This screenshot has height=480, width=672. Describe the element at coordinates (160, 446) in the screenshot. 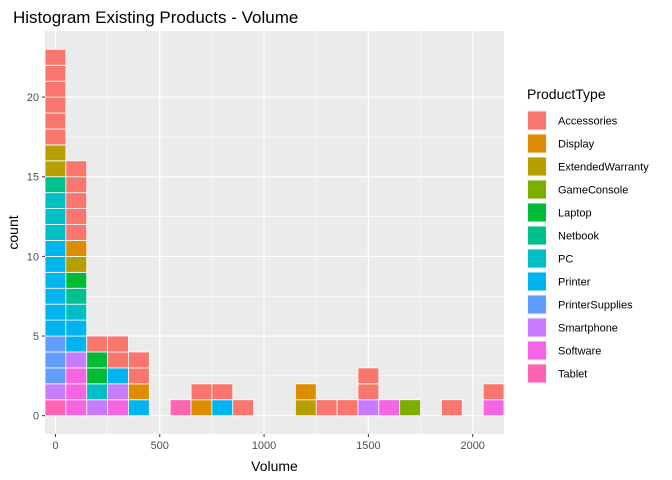

I see `x-tick-label: 500` at that location.